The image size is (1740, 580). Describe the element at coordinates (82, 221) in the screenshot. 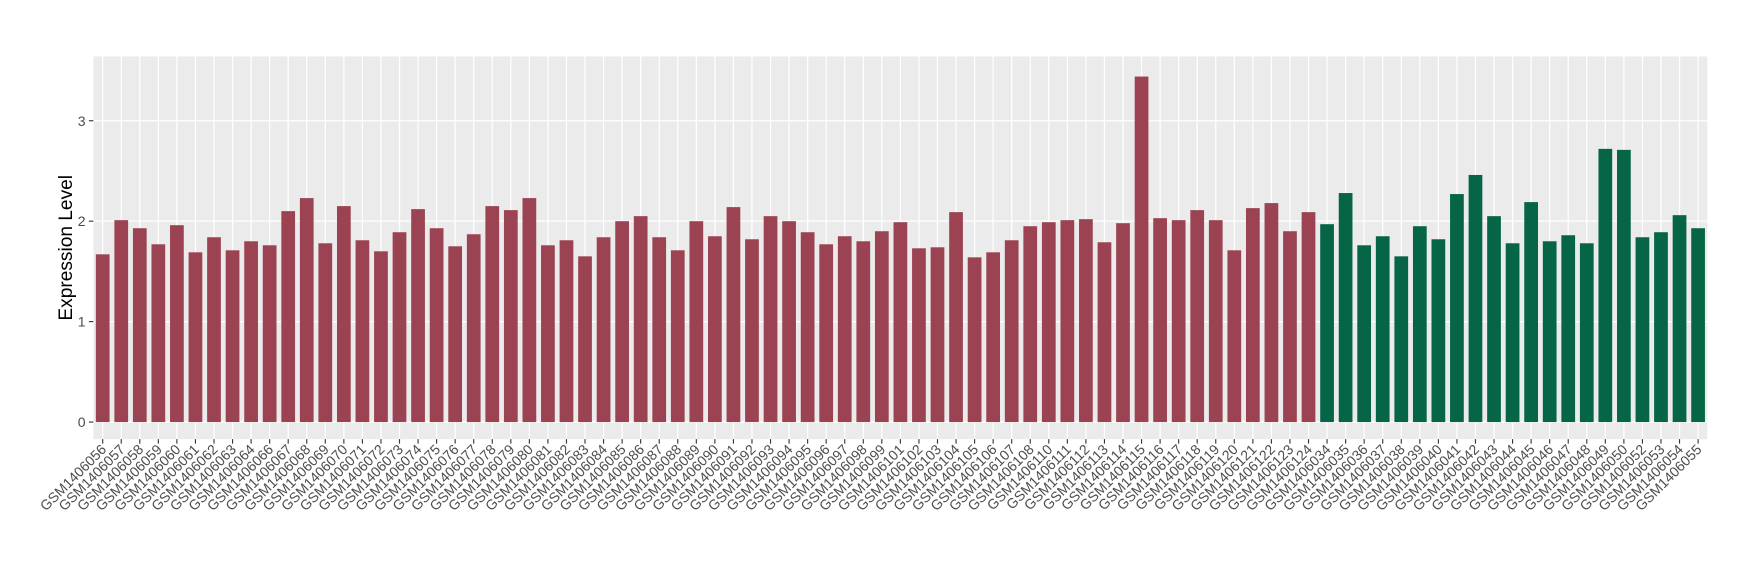

I see `y-tick-label: 2` at that location.